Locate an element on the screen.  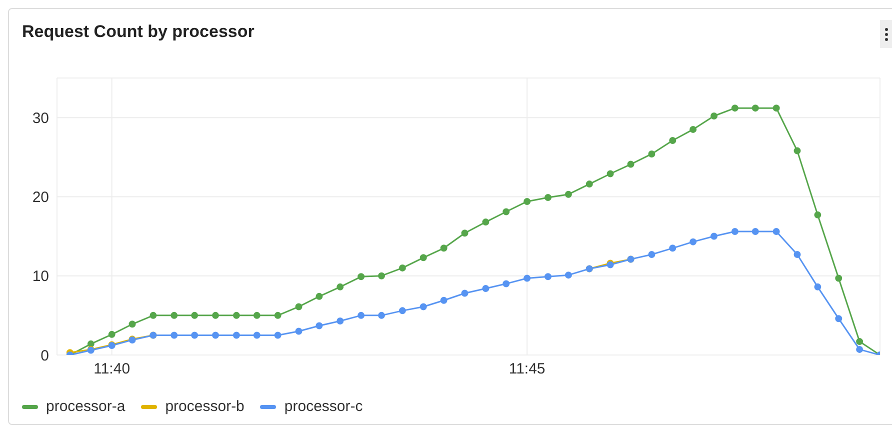
legend-label: processor-b is located at coordinates (204, 406).